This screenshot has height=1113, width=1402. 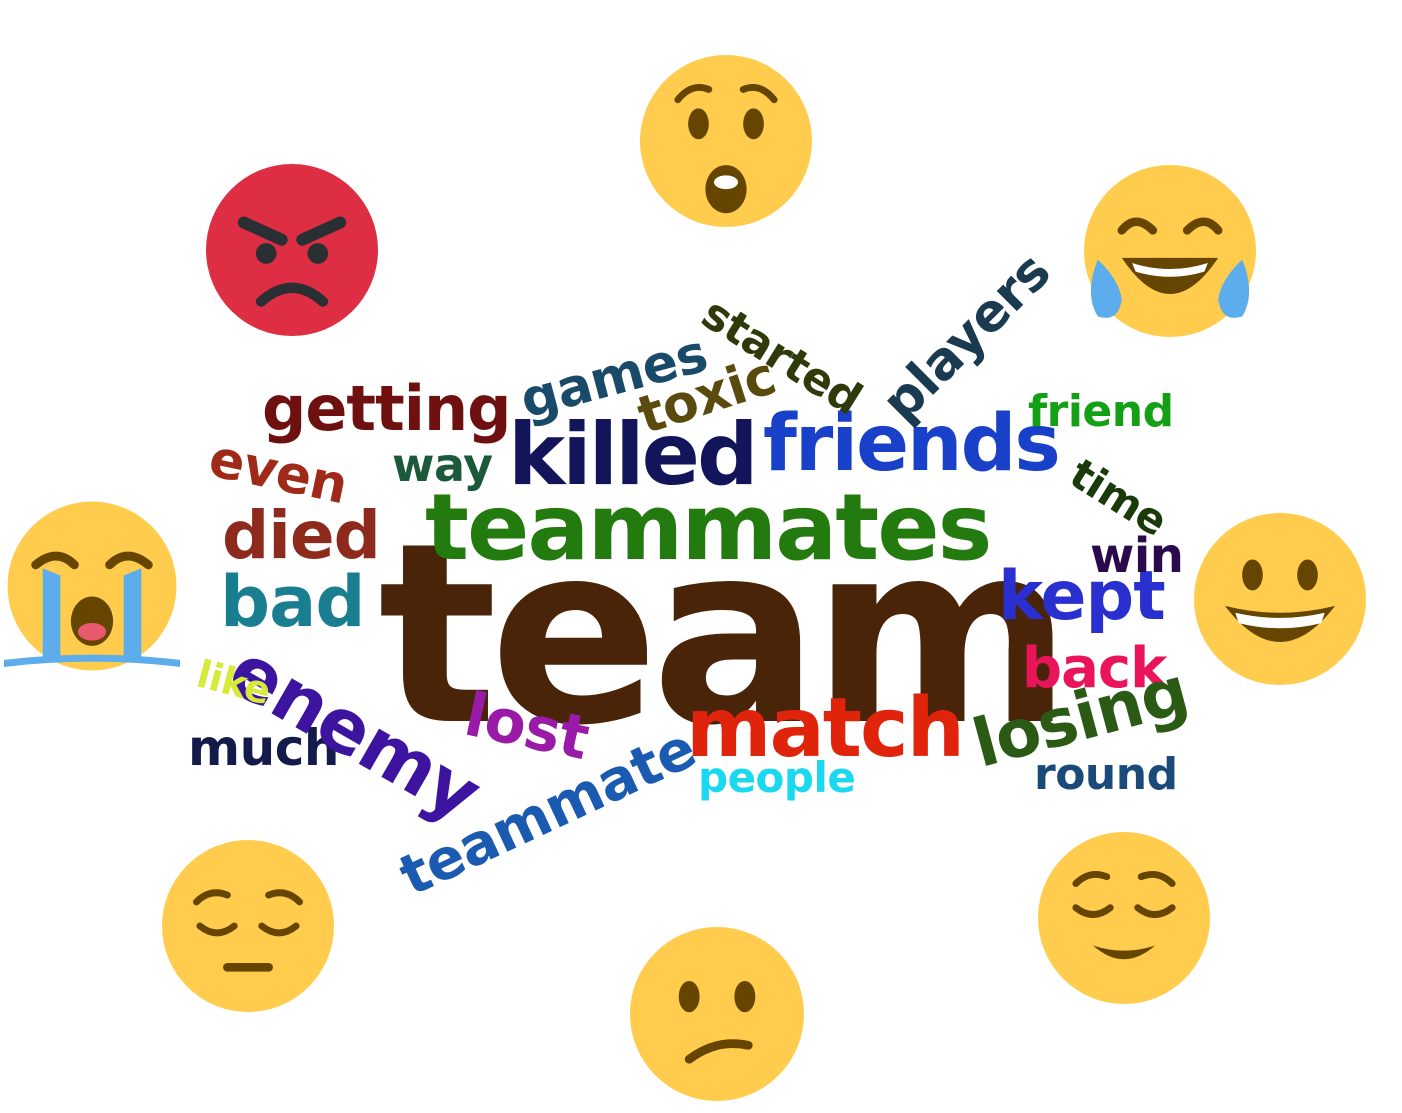 What do you see at coordinates (726, 141) in the screenshot?
I see `hushed-face-icon` at bounding box center [726, 141].